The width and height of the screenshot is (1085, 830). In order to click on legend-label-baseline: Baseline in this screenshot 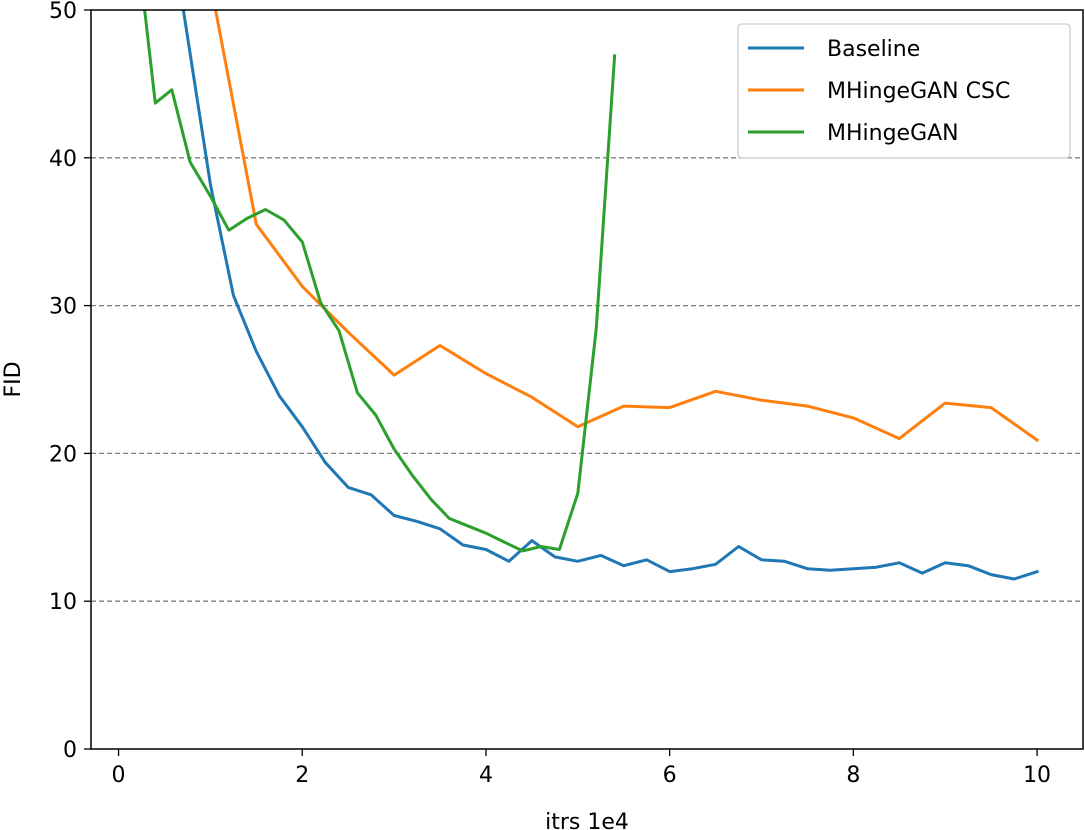, I will do `click(873, 49)`.